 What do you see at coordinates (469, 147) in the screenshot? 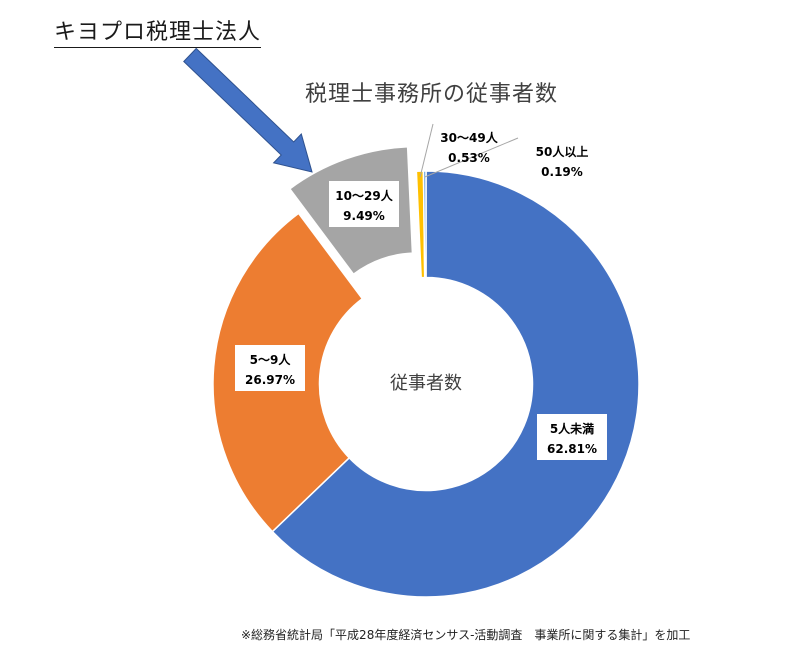
I see `data-label-4: 30〜49人 0.53%` at bounding box center [469, 147].